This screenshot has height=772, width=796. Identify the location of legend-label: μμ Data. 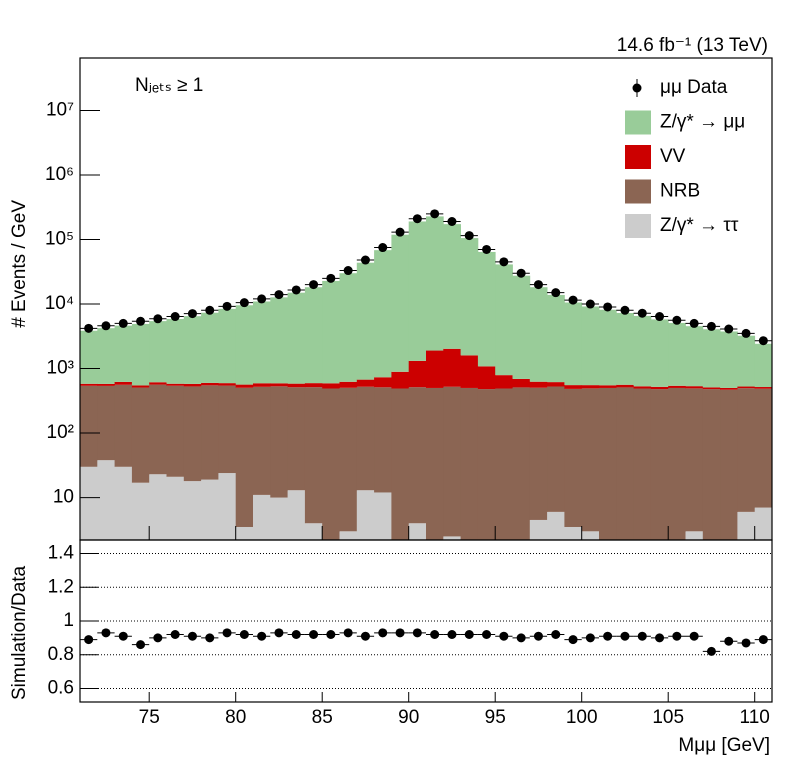
(694, 87).